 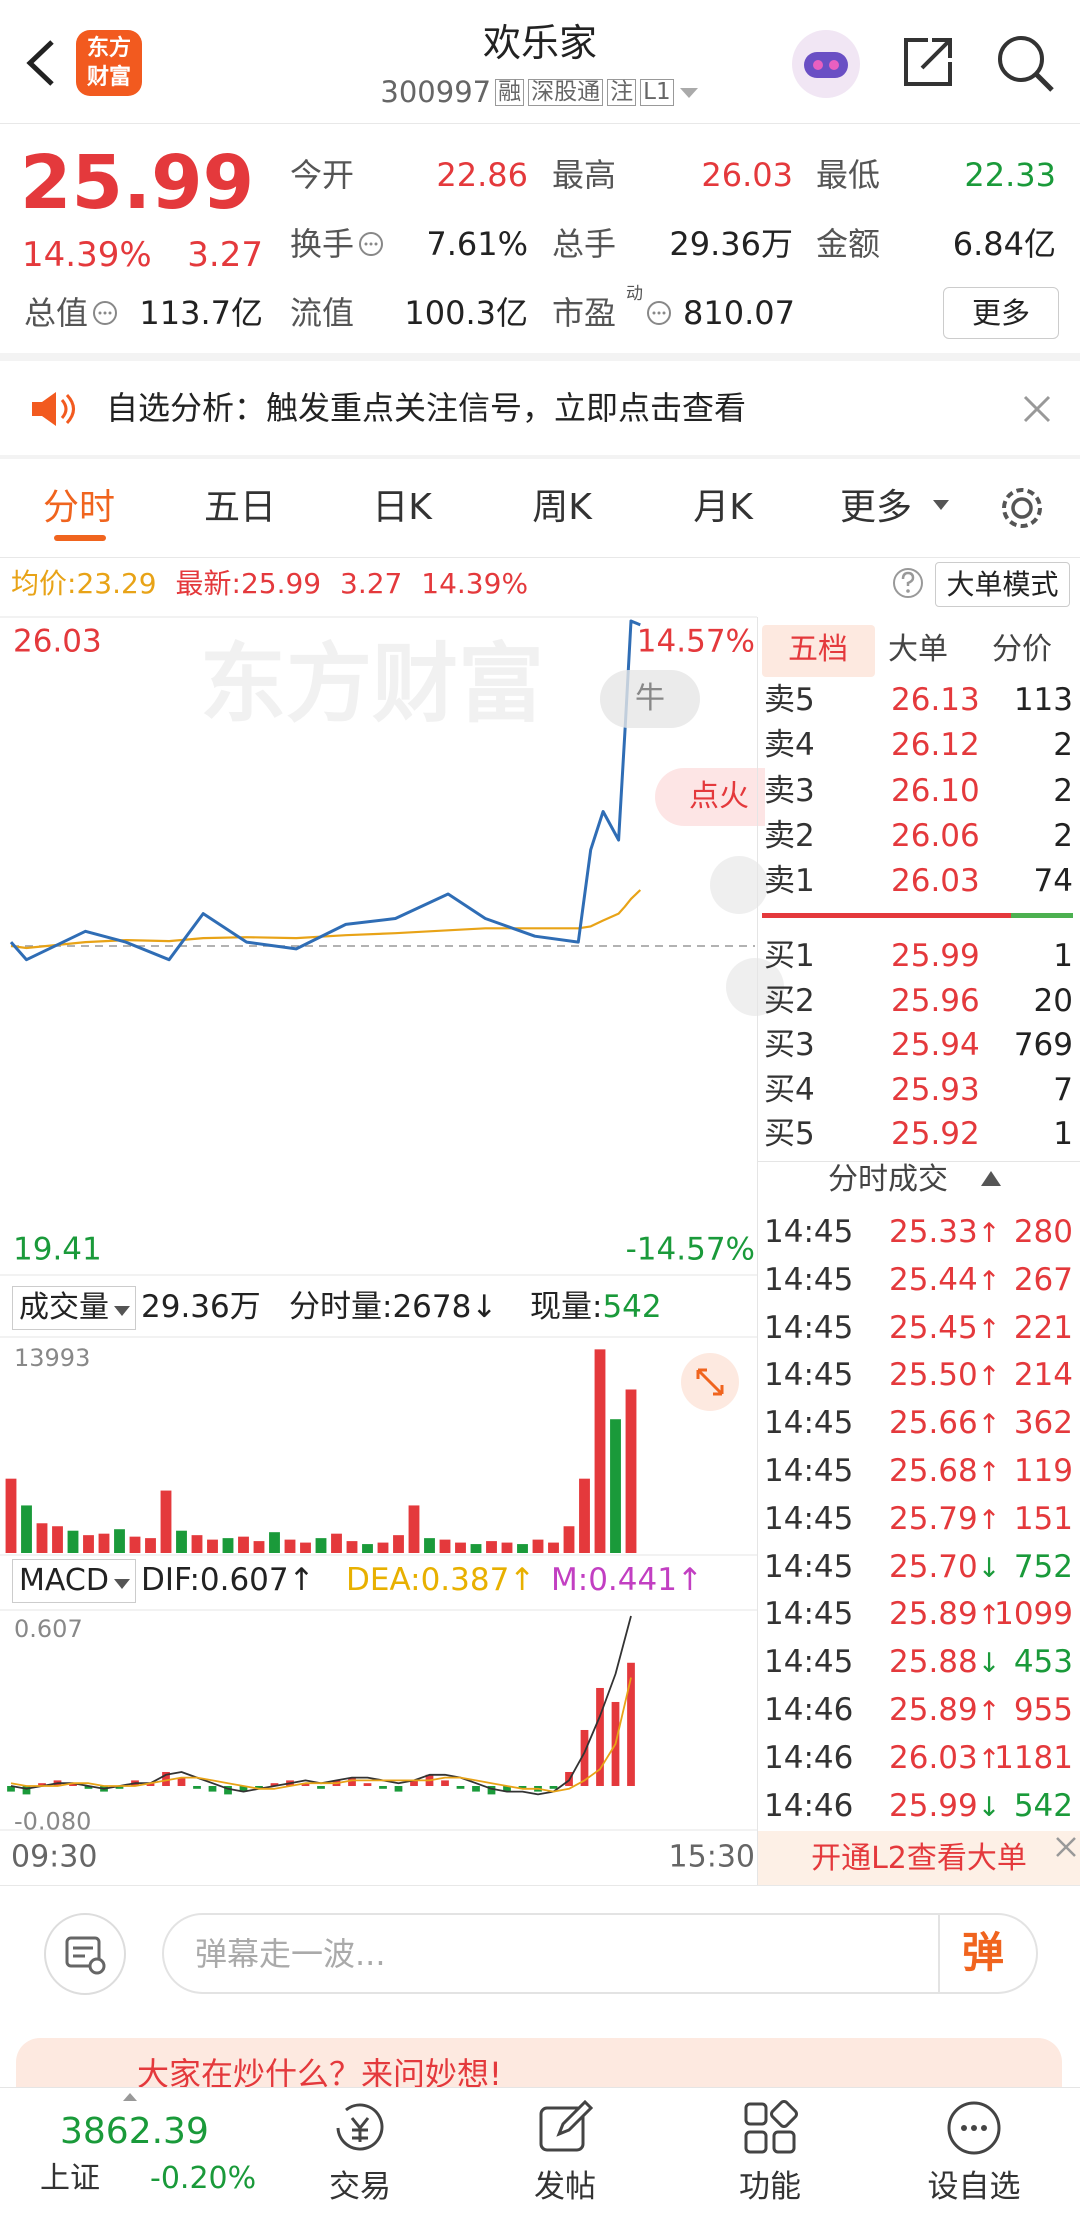 What do you see at coordinates (974, 2187) in the screenshot?
I see `nav-item: 设自选` at bounding box center [974, 2187].